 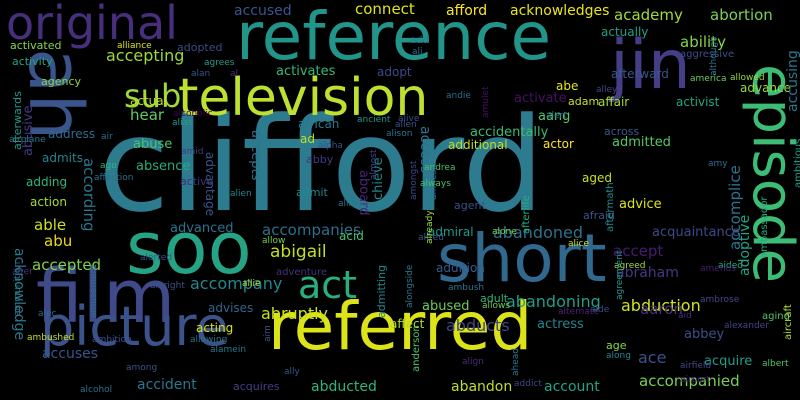 What do you see at coordinates (620, 275) in the screenshot?
I see `word: agreement` at bounding box center [620, 275].